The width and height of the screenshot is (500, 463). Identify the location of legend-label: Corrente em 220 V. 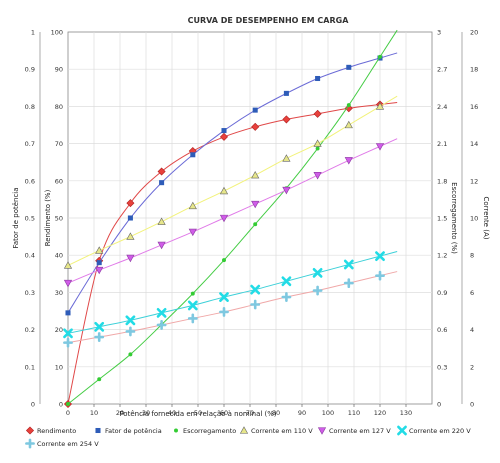
(440, 431).